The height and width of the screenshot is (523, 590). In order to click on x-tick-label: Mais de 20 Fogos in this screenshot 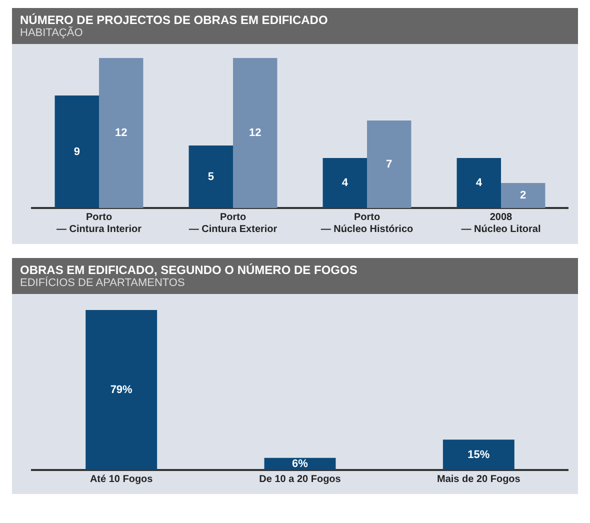, I will do `click(478, 479)`.